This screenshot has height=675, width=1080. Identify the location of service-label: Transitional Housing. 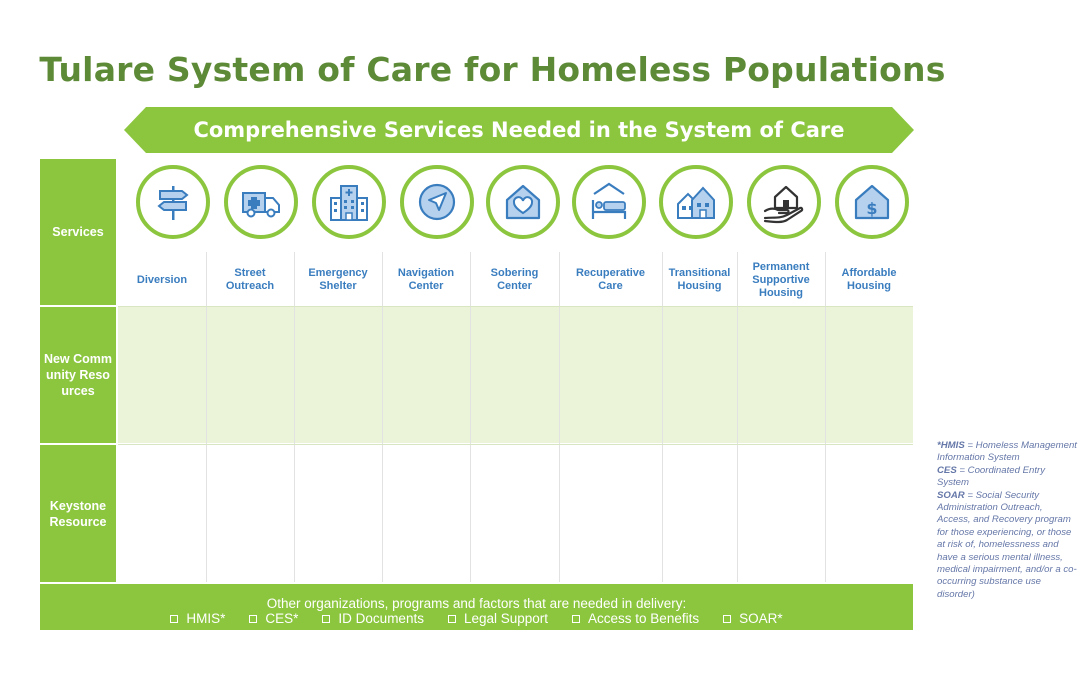
(699, 279).